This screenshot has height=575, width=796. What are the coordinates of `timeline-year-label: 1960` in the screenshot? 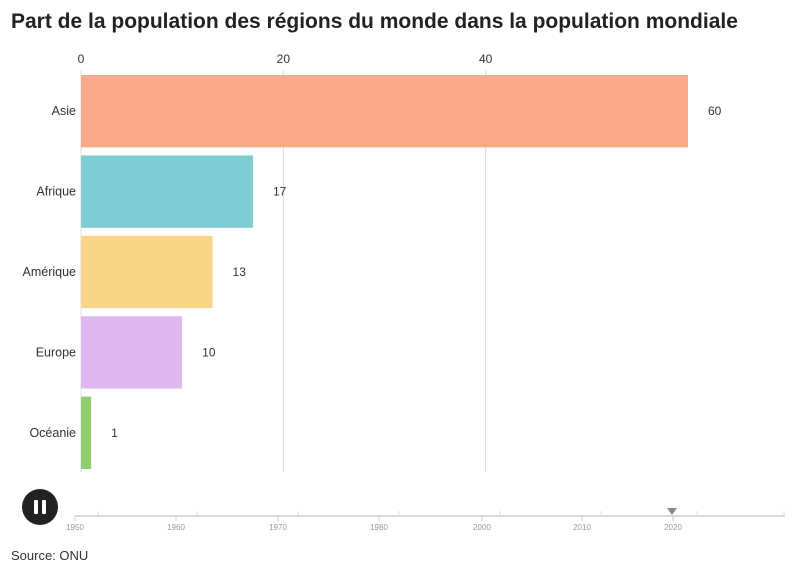 It's located at (176, 527).